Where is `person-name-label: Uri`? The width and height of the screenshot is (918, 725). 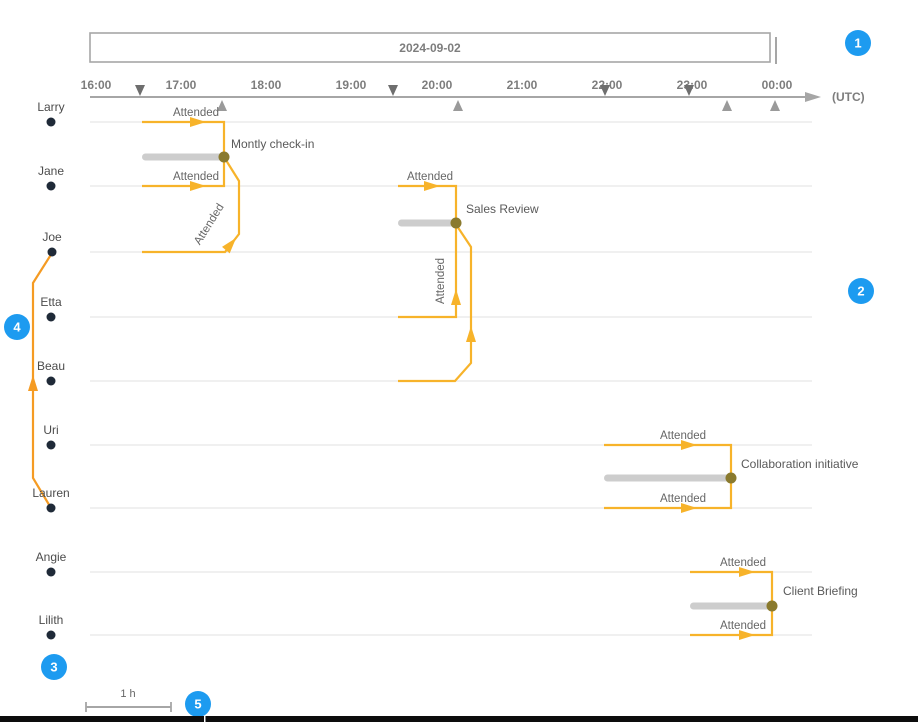 person-name-label: Uri is located at coordinates (50, 430).